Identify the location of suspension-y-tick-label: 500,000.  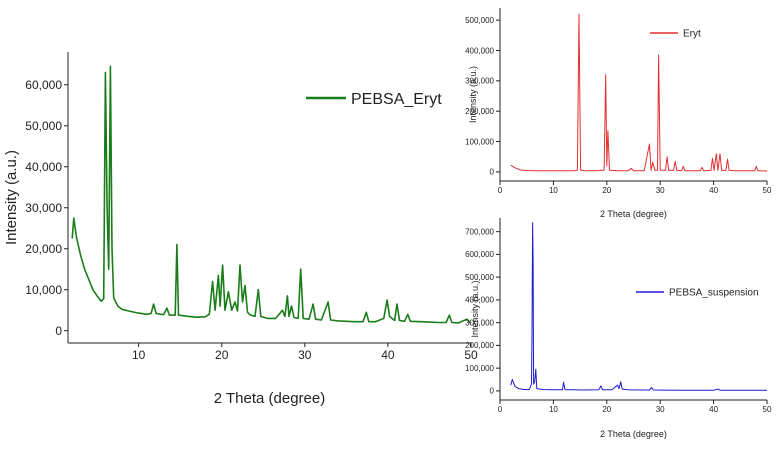
(479, 277).